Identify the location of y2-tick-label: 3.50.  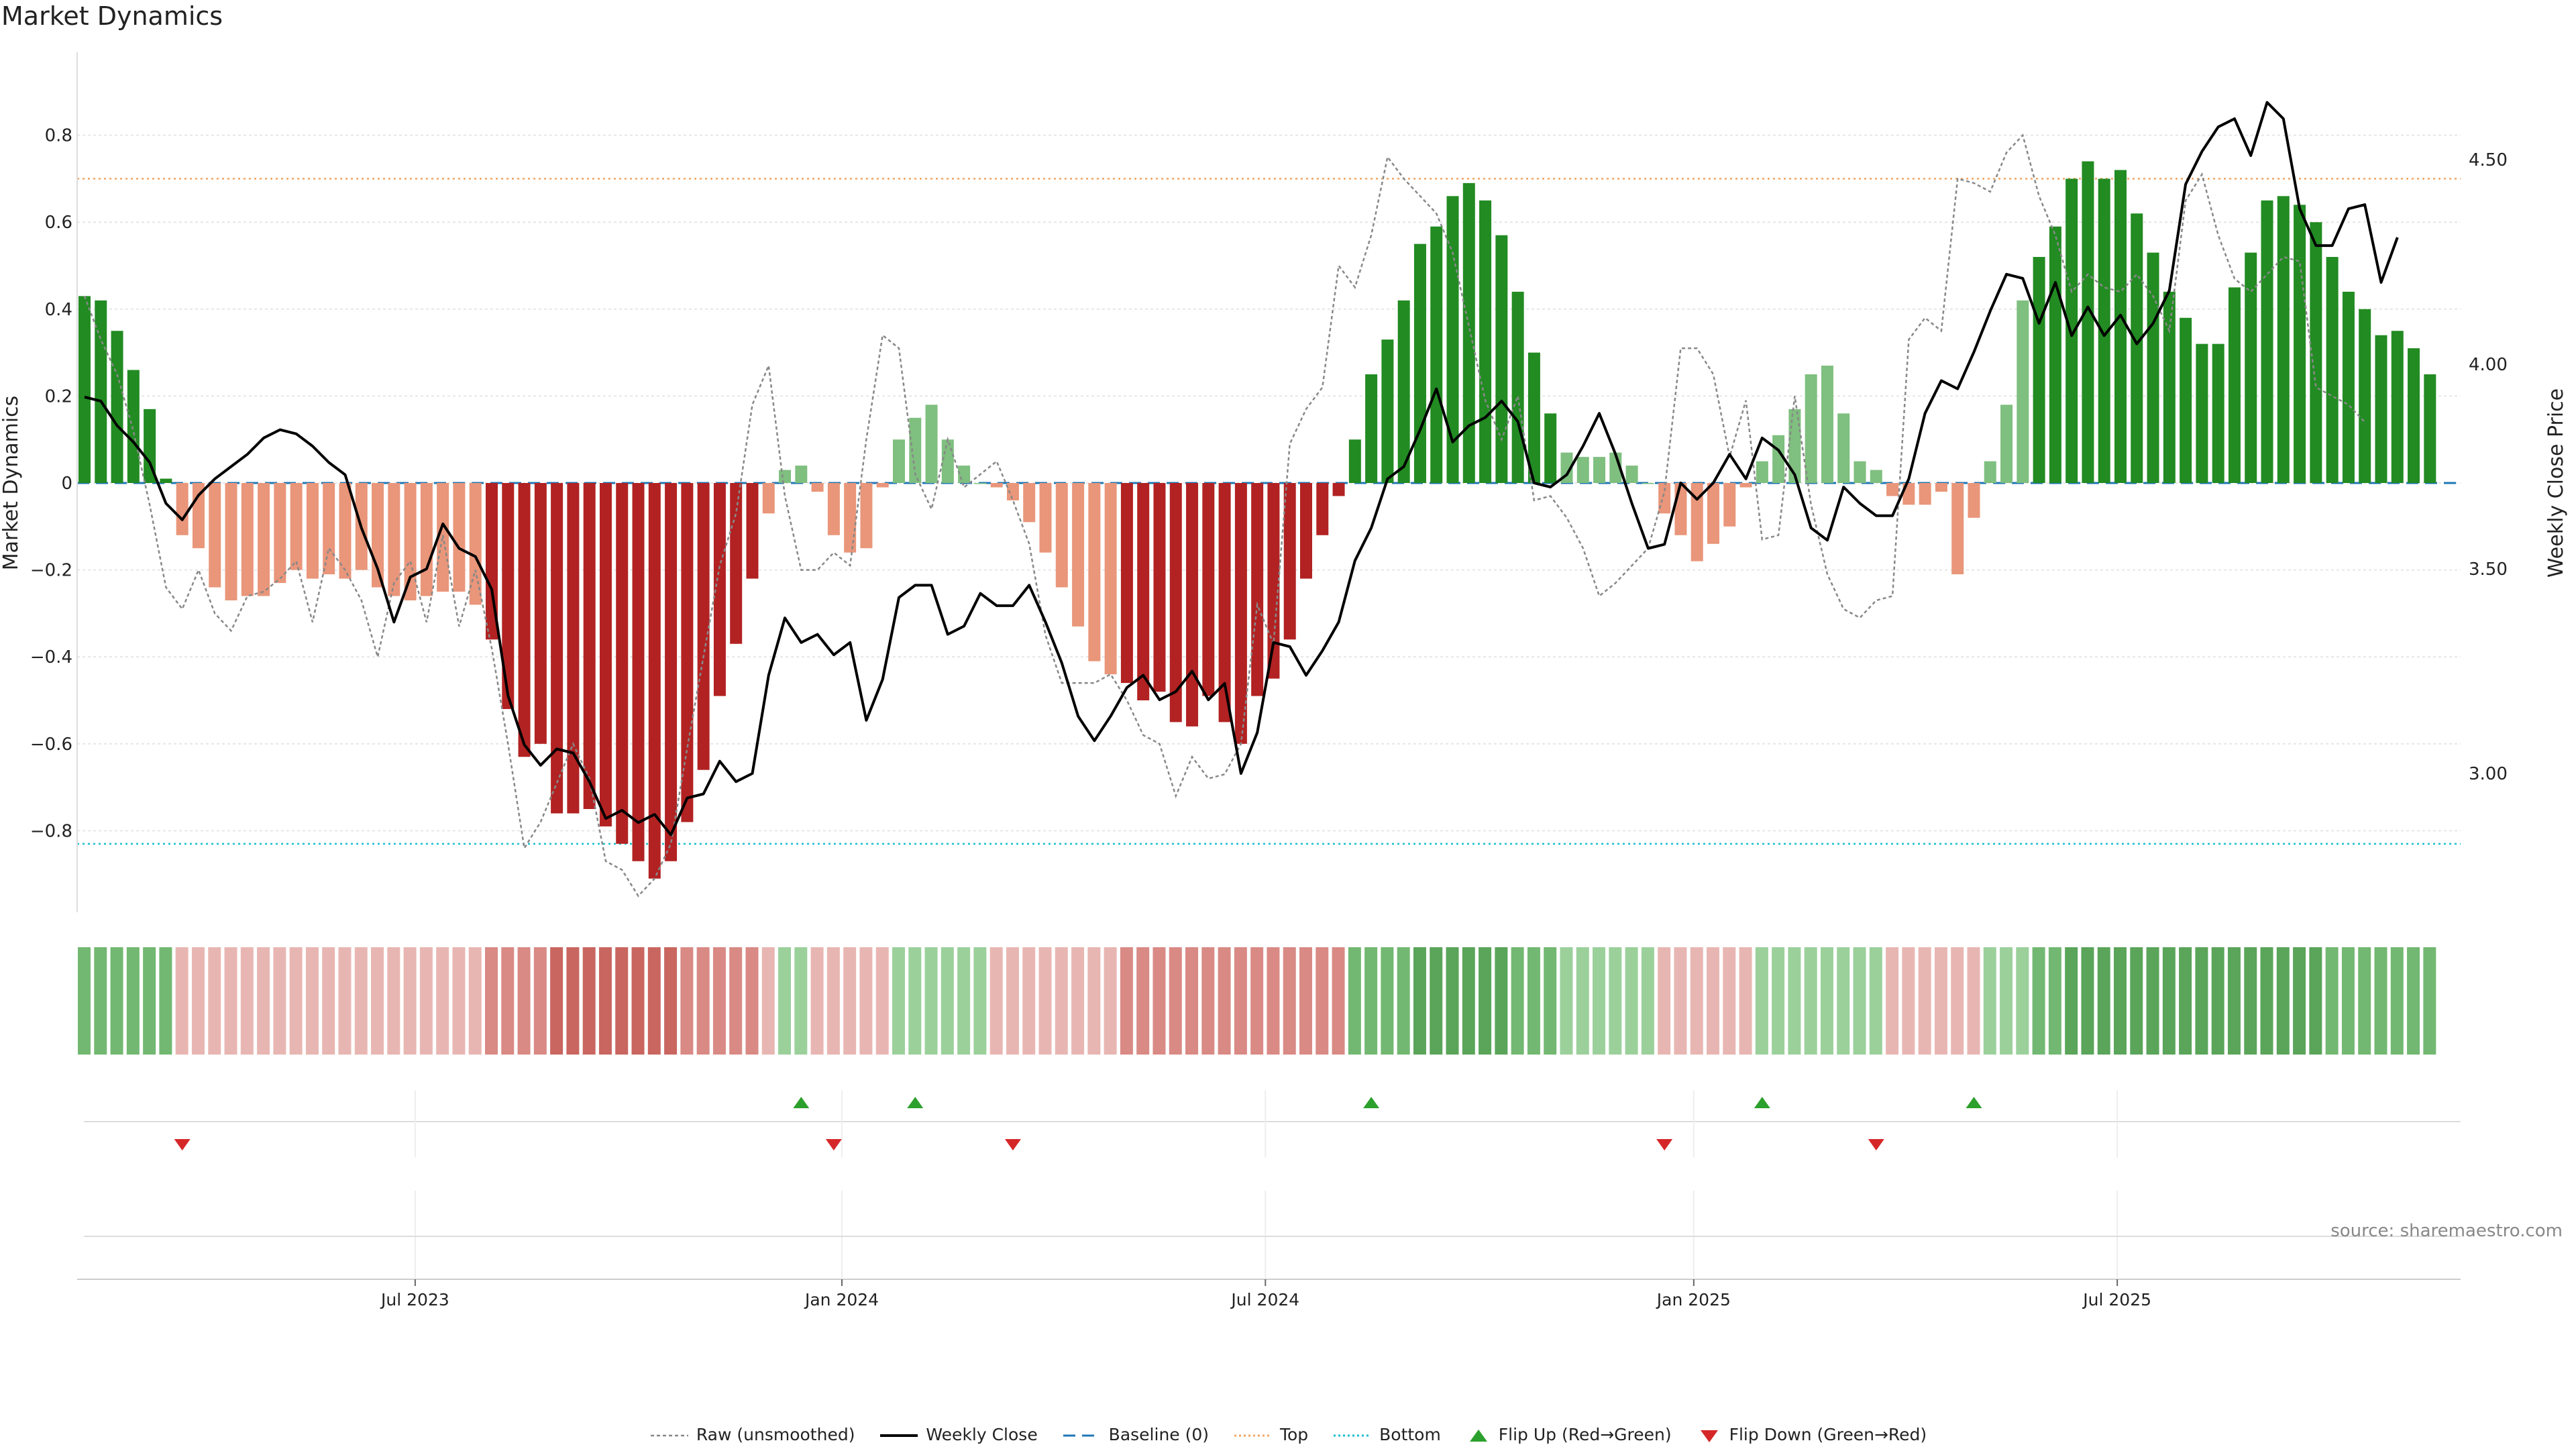
(2488, 569).